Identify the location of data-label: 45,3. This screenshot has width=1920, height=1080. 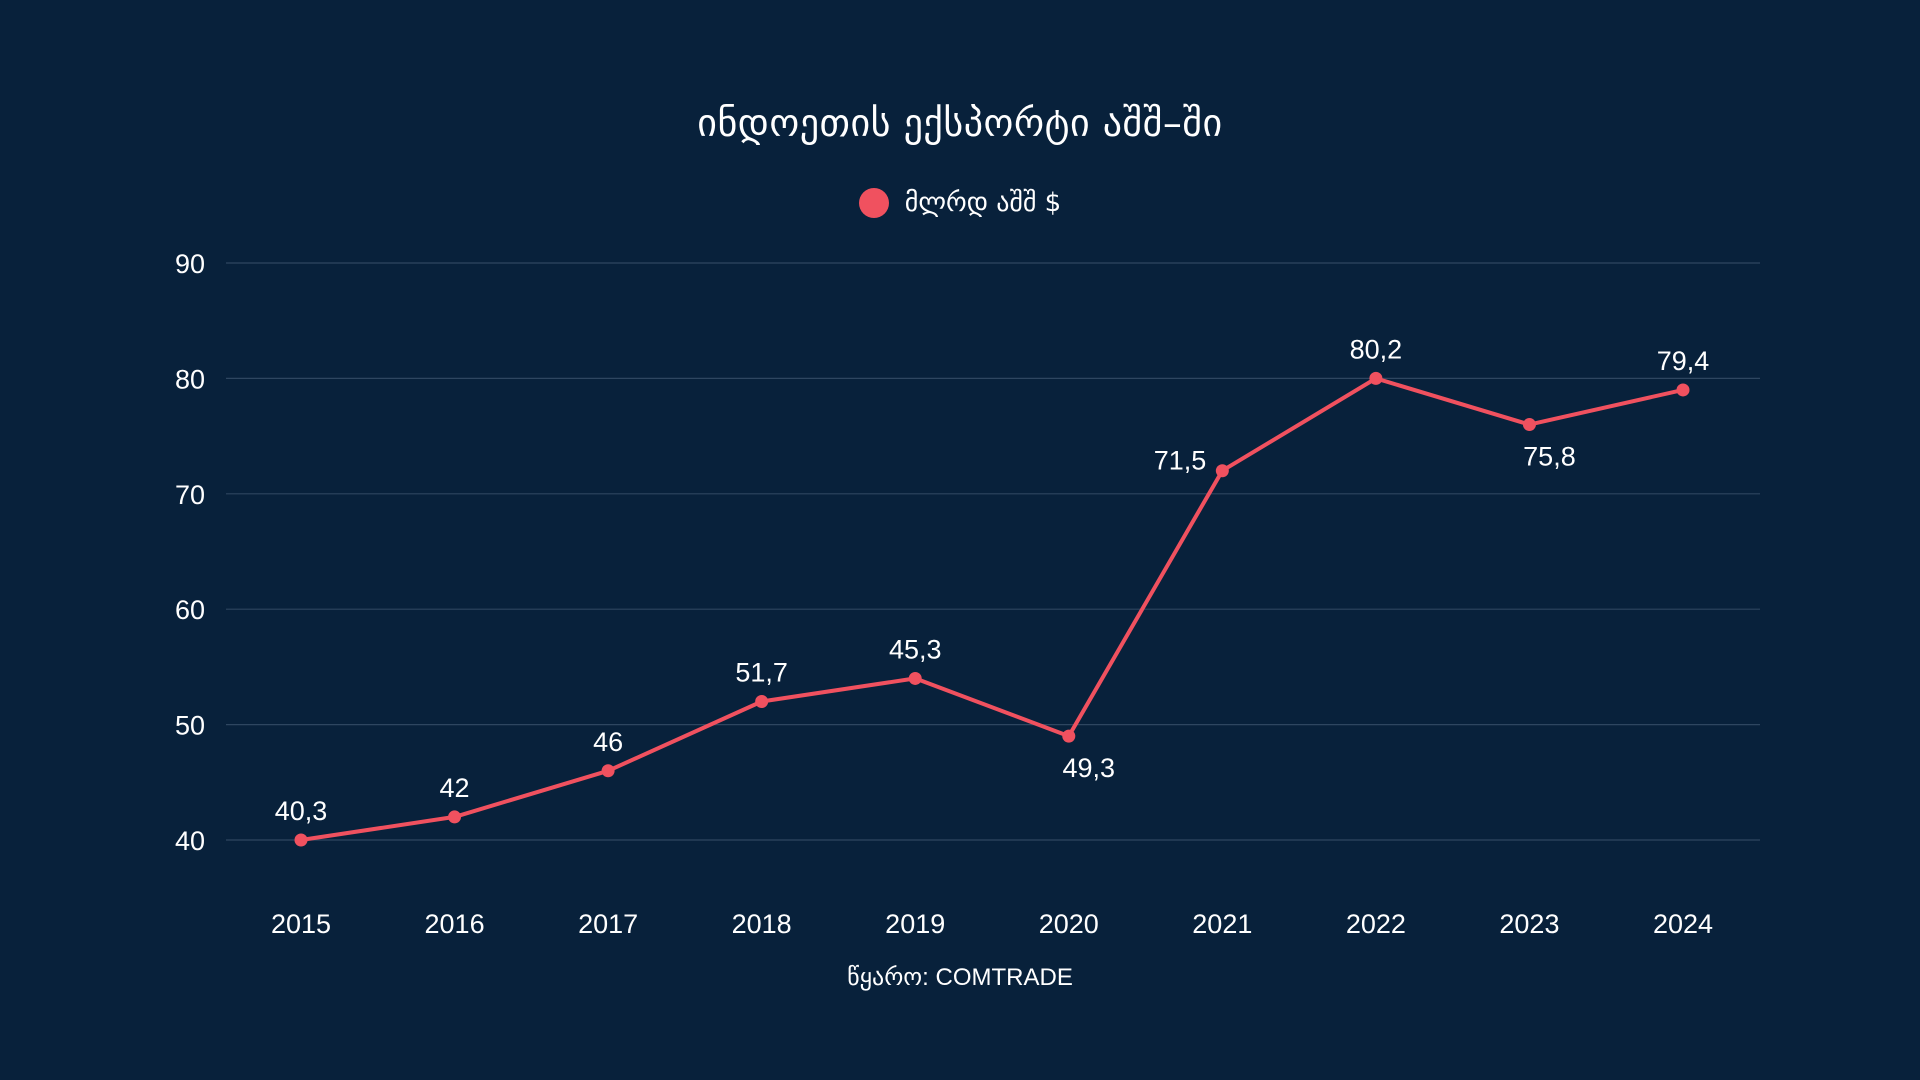
(915, 649).